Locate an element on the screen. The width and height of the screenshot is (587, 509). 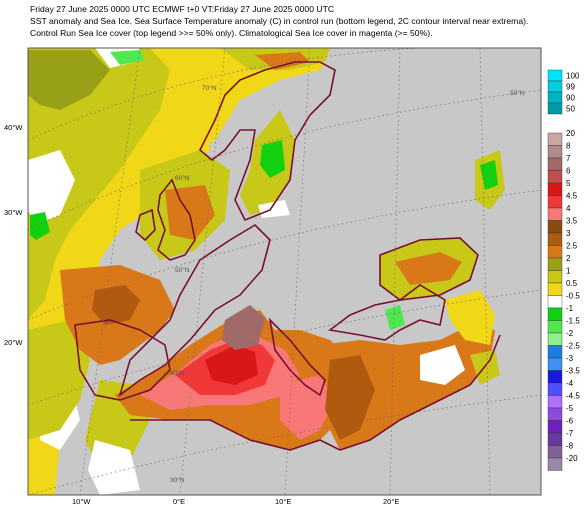
sea-ice-legend: 100 99 90 50 is located at coordinates (563, 92).